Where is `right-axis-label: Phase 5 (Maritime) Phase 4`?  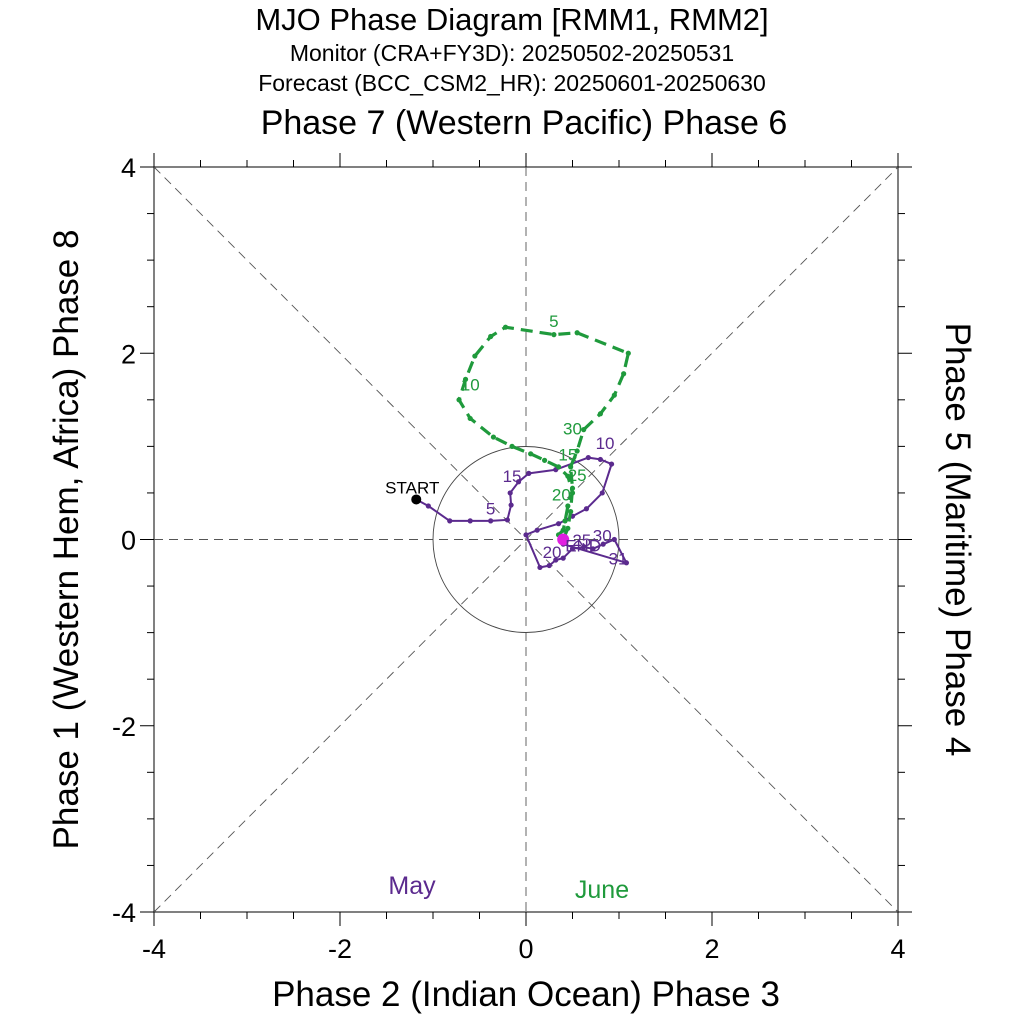
right-axis-label: Phase 5 (Maritime) Phase 4 is located at coordinates (957, 540).